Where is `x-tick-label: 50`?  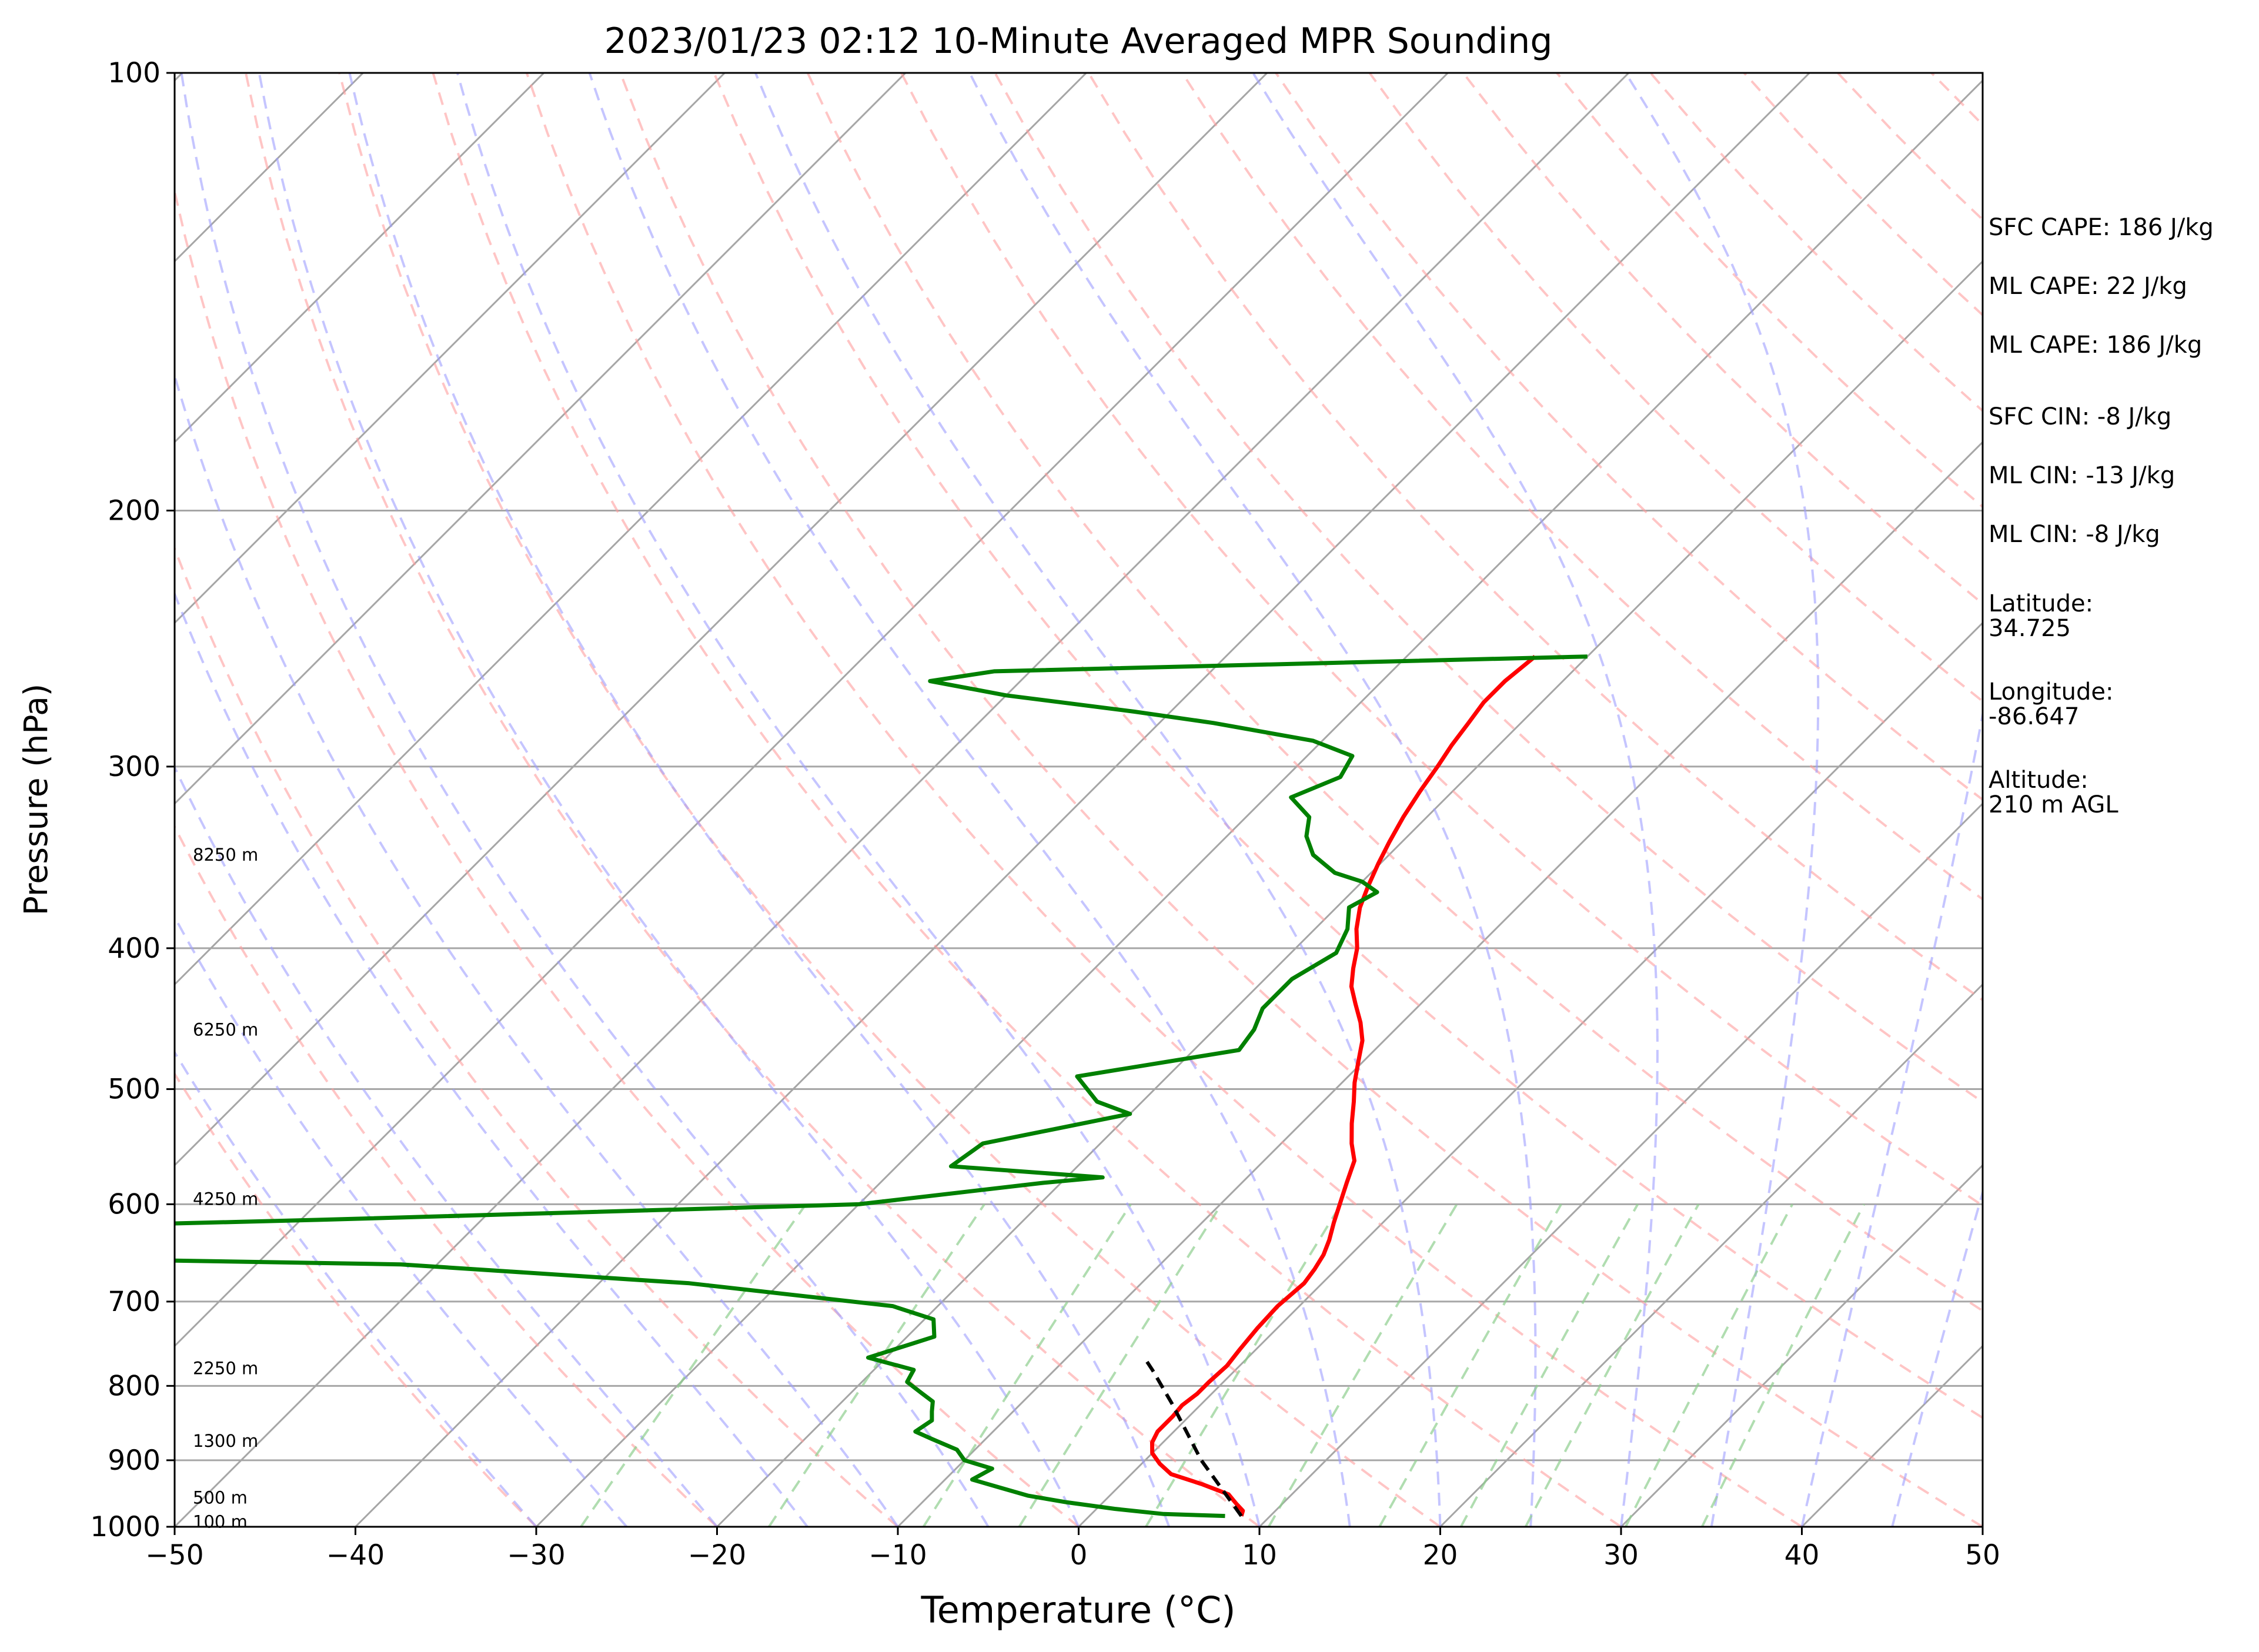
x-tick-label: 50 is located at coordinates (1982, 1555).